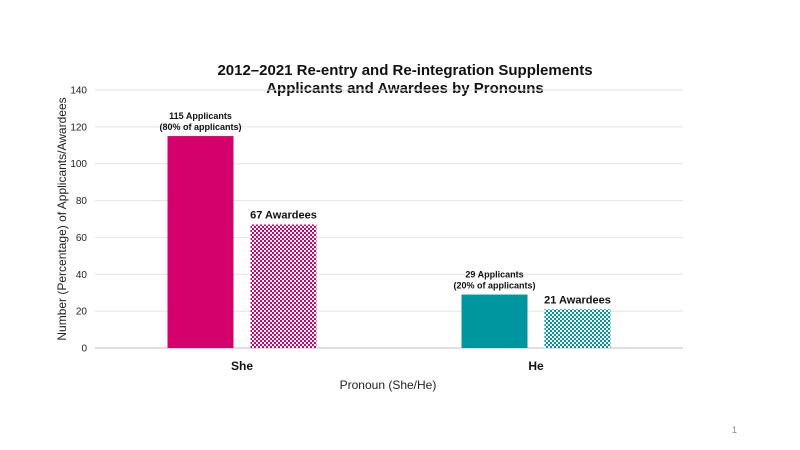  What do you see at coordinates (387, 366) in the screenshot?
I see `category-labels: She He` at bounding box center [387, 366].